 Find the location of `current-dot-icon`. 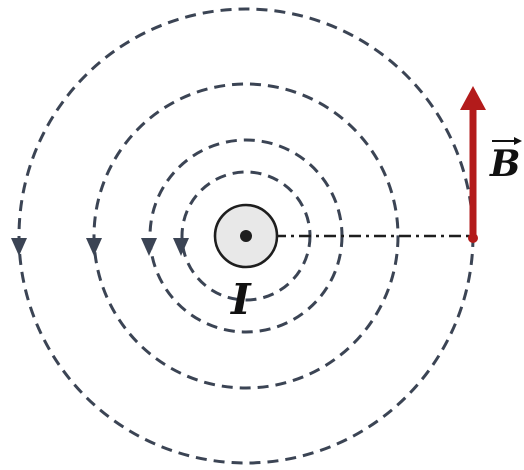

current-dot-icon is located at coordinates (246, 236).